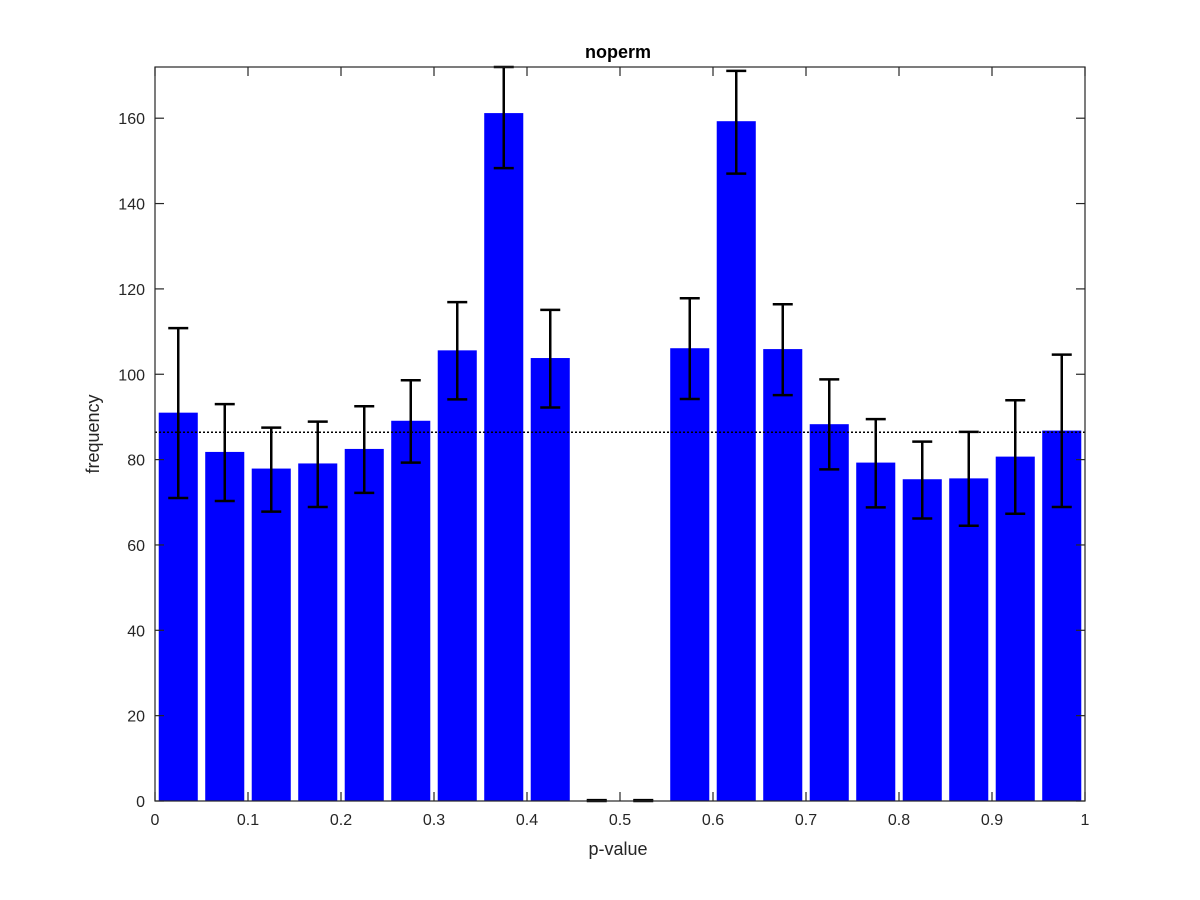 The image size is (1200, 900). Describe the element at coordinates (617, 849) in the screenshot. I see `x-axis-label: p-value` at that location.